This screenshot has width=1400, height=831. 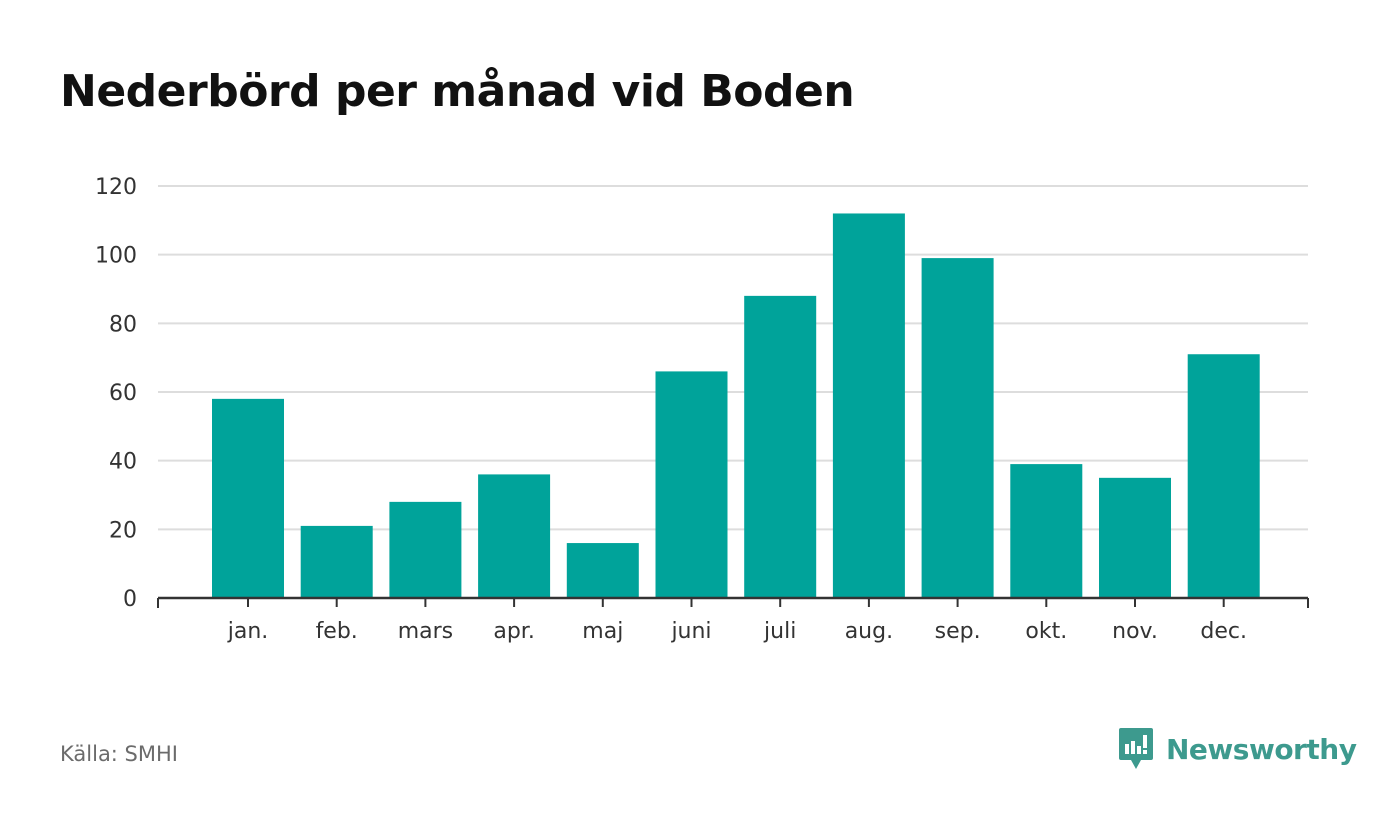 What do you see at coordinates (602, 631) in the screenshot?
I see `x-tick-label: maj` at bounding box center [602, 631].